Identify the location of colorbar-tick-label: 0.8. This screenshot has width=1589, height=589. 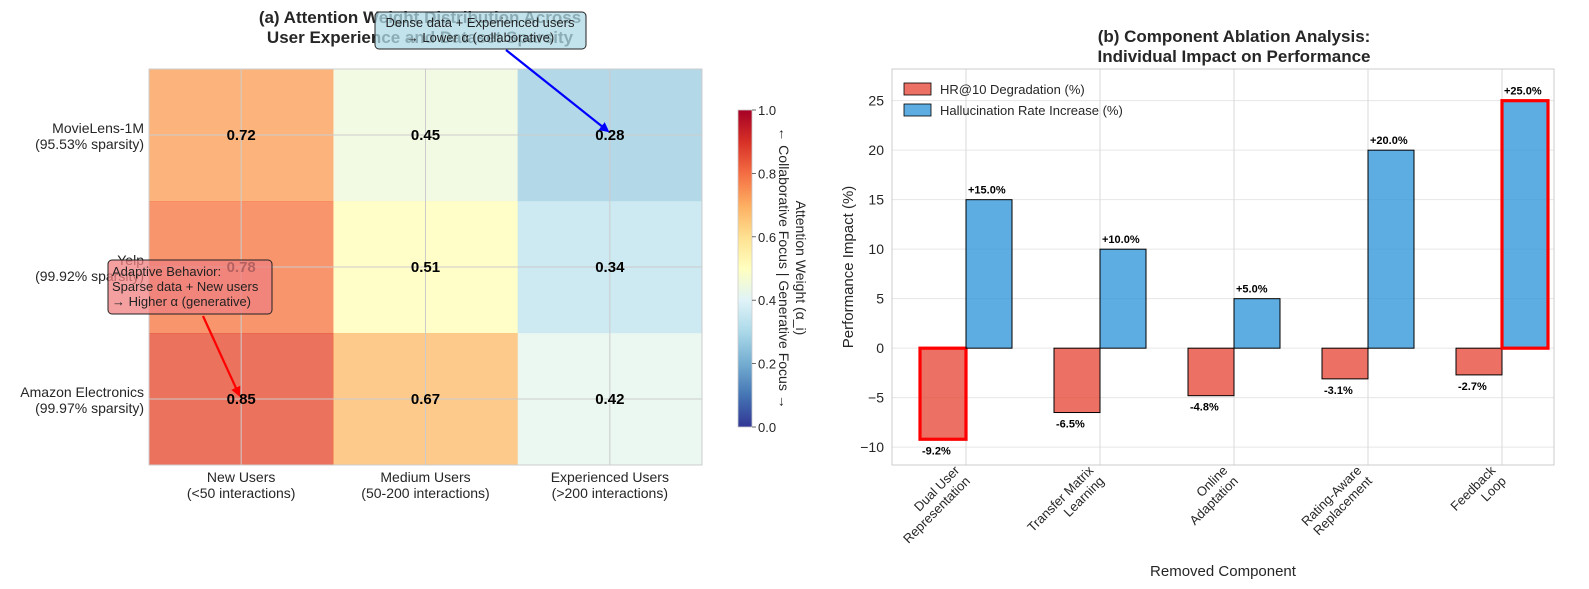
(767, 173).